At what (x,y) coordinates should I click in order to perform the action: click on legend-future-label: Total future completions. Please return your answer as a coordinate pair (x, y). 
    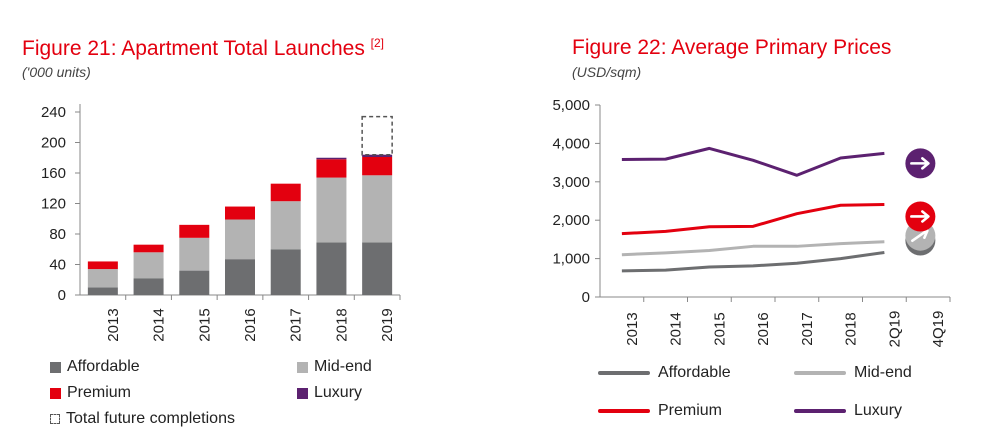
    Looking at the image, I should click on (150, 418).